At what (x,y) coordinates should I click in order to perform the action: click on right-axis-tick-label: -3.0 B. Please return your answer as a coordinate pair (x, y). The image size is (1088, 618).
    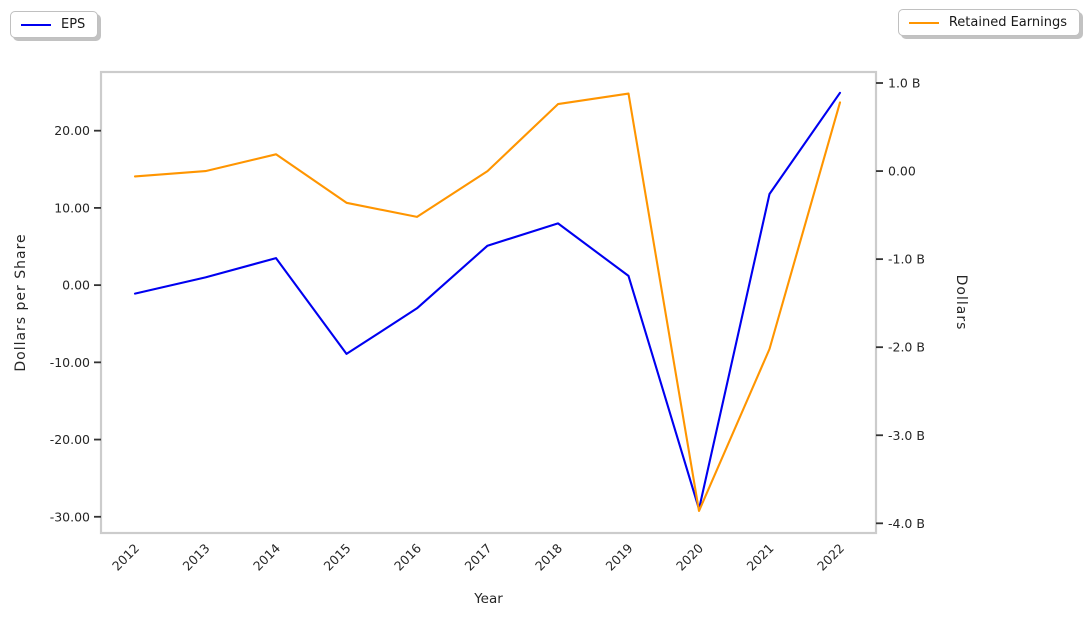
    Looking at the image, I should click on (906, 435).